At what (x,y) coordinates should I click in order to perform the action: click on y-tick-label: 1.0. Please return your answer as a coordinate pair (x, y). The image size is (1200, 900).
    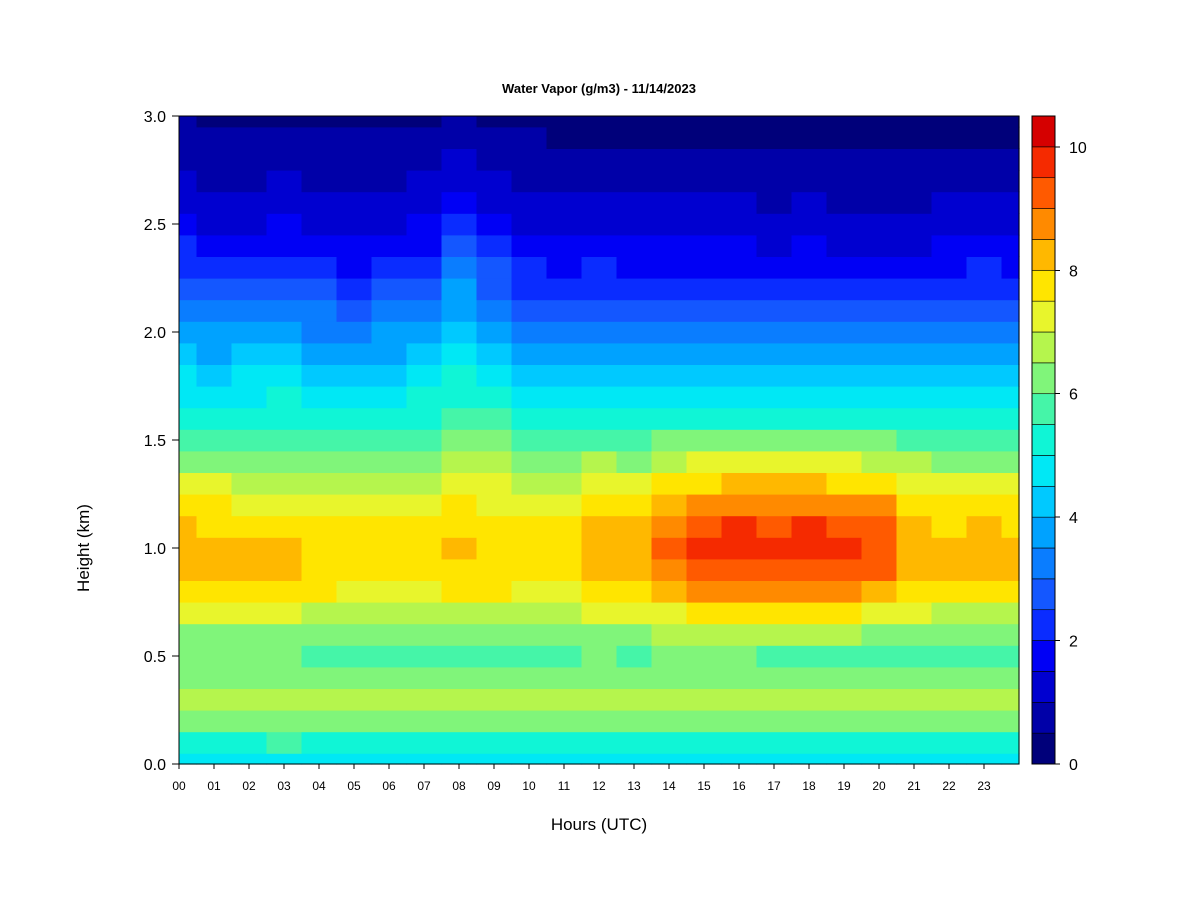
    Looking at the image, I should click on (155, 549).